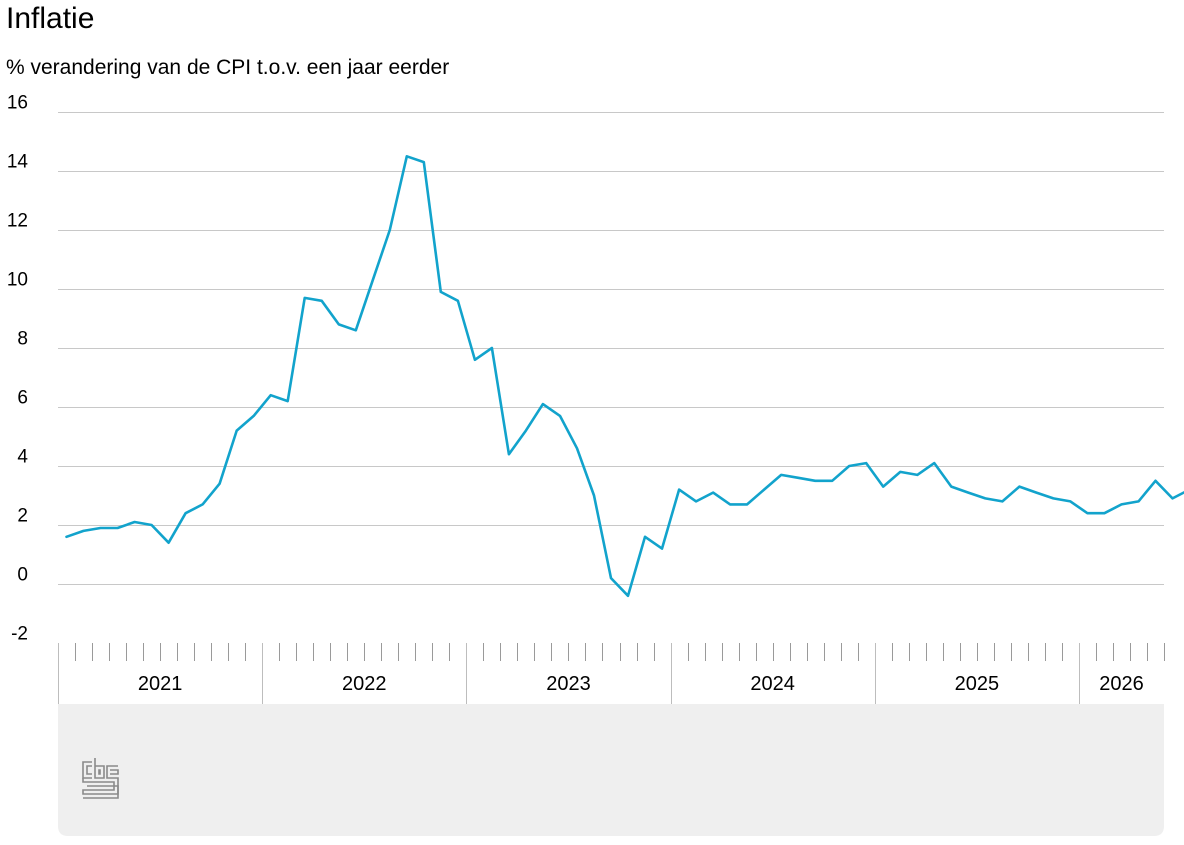 This screenshot has width=1184, height=845. Describe the element at coordinates (17, 103) in the screenshot. I see `y-tick-label: 16` at that location.